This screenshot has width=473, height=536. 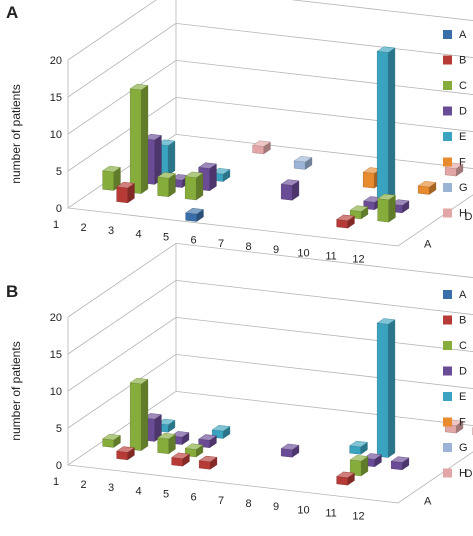 What do you see at coordinates (455, 295) in the screenshot?
I see `legend-item-A: A` at bounding box center [455, 295].